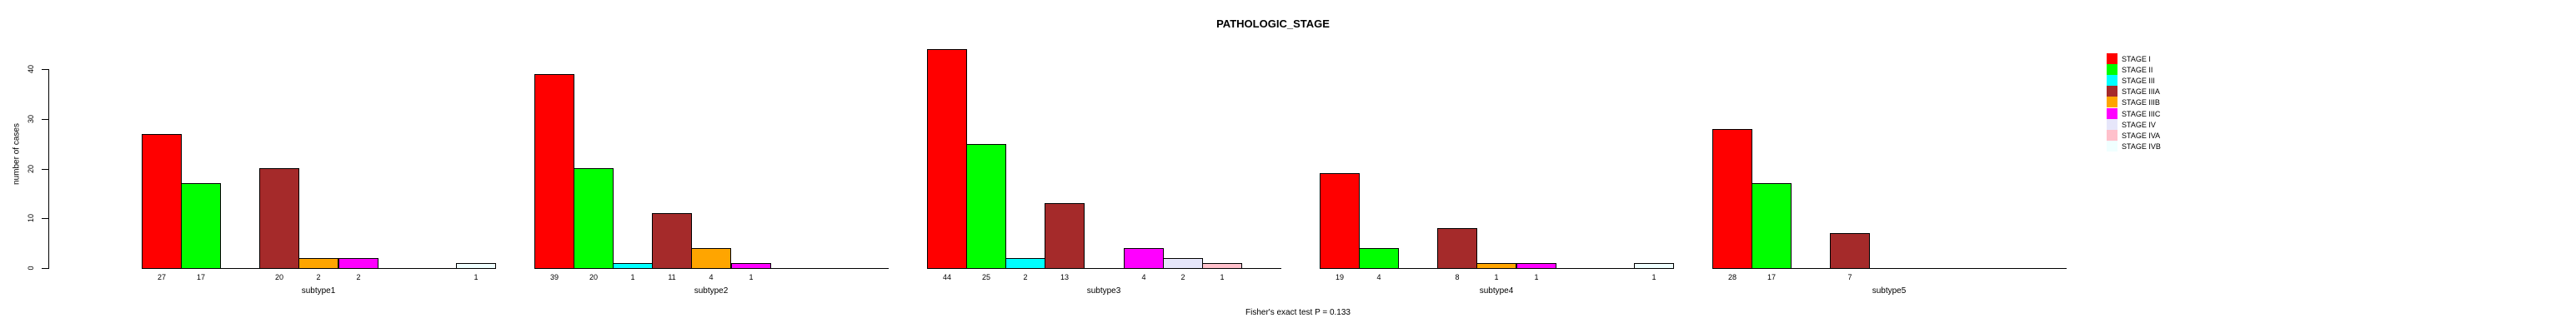  I want to click on y-tick-label: 0, so click(31, 268).